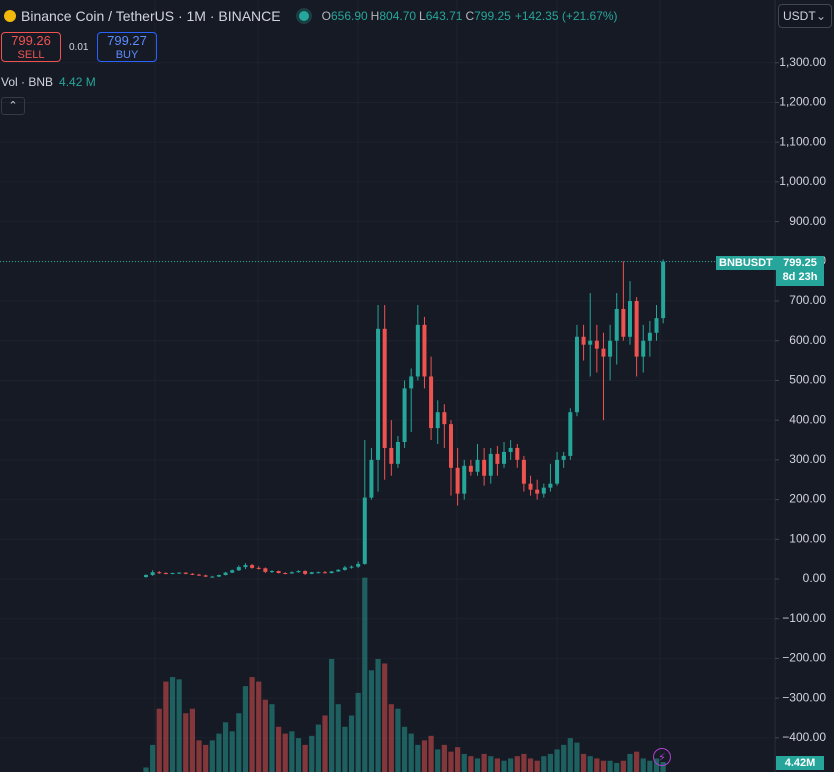 This screenshot has height=772, width=834. I want to click on y-tick-label: −200.00, so click(804, 658).